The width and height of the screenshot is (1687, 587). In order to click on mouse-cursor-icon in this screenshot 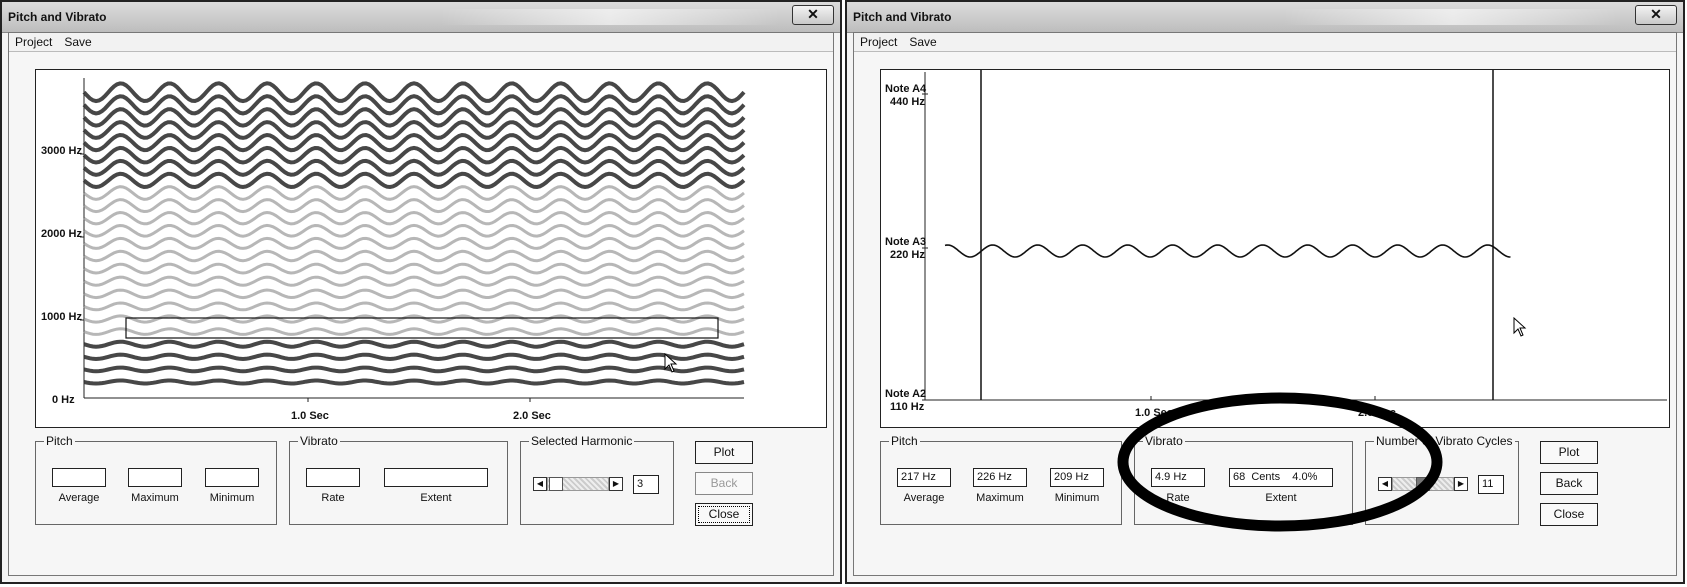, I will do `click(671, 363)`.